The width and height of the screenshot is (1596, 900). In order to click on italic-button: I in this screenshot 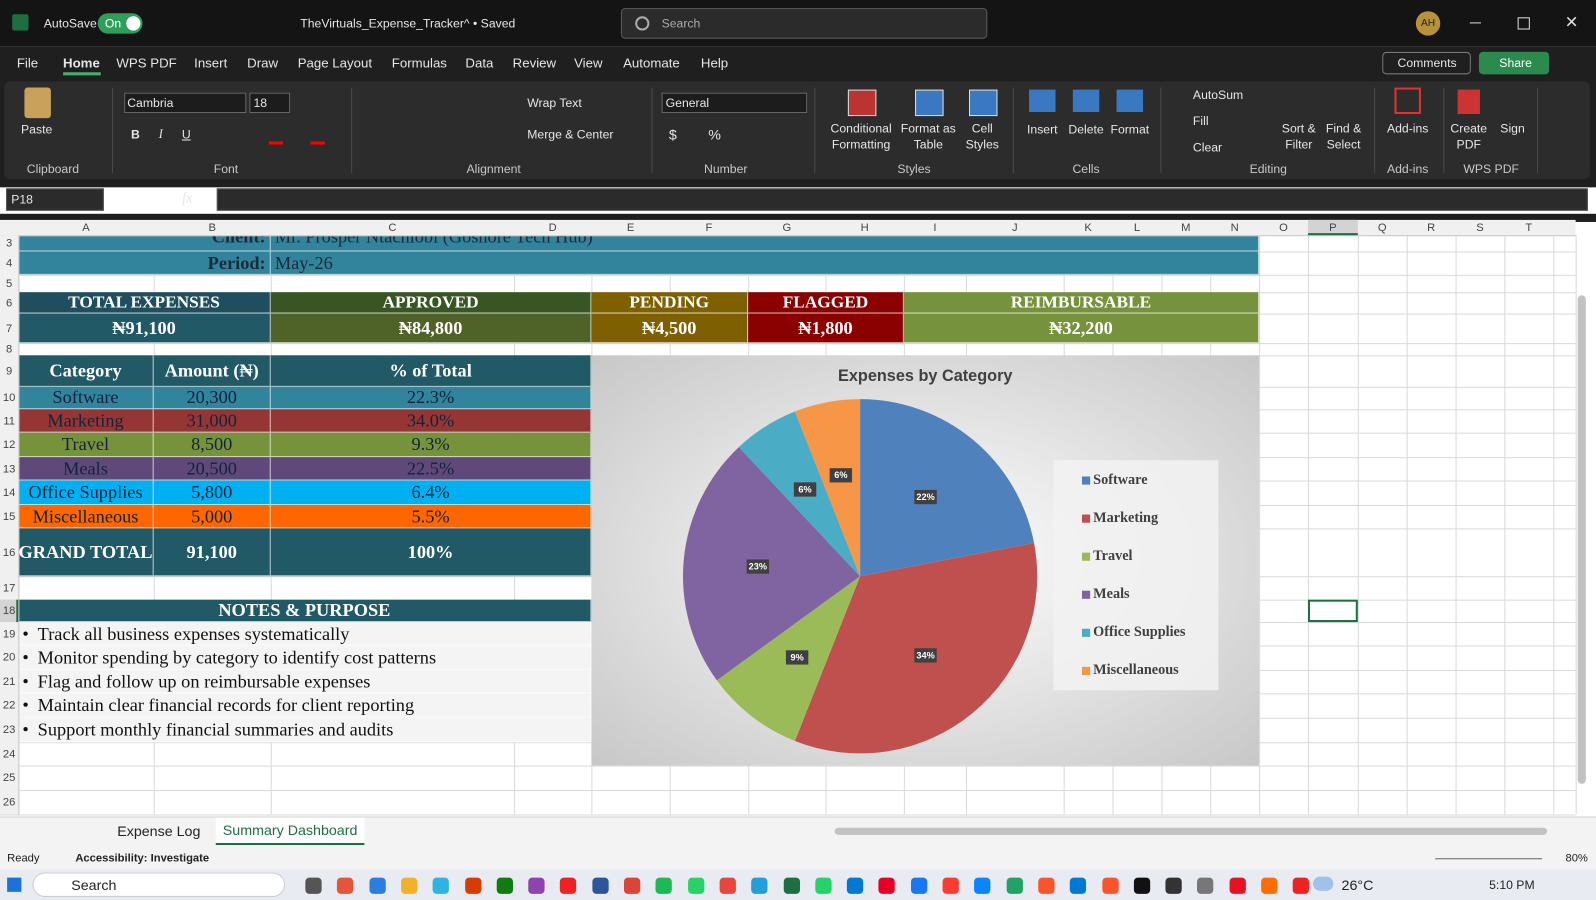, I will do `click(160, 134)`.